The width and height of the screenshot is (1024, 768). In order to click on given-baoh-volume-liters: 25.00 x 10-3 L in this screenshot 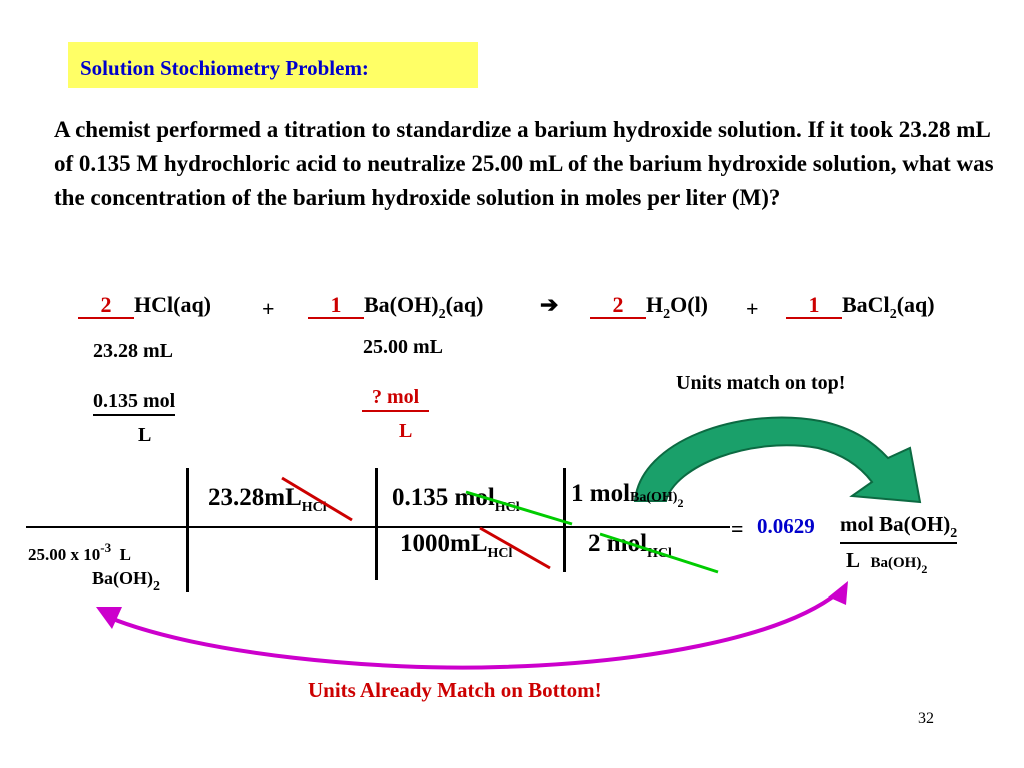, I will do `click(79, 552)`.